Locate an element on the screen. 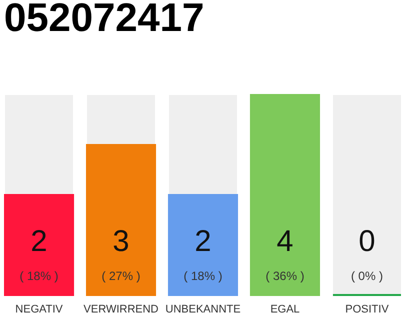 The height and width of the screenshot is (320, 410). data-label: 3 is located at coordinates (121, 241).